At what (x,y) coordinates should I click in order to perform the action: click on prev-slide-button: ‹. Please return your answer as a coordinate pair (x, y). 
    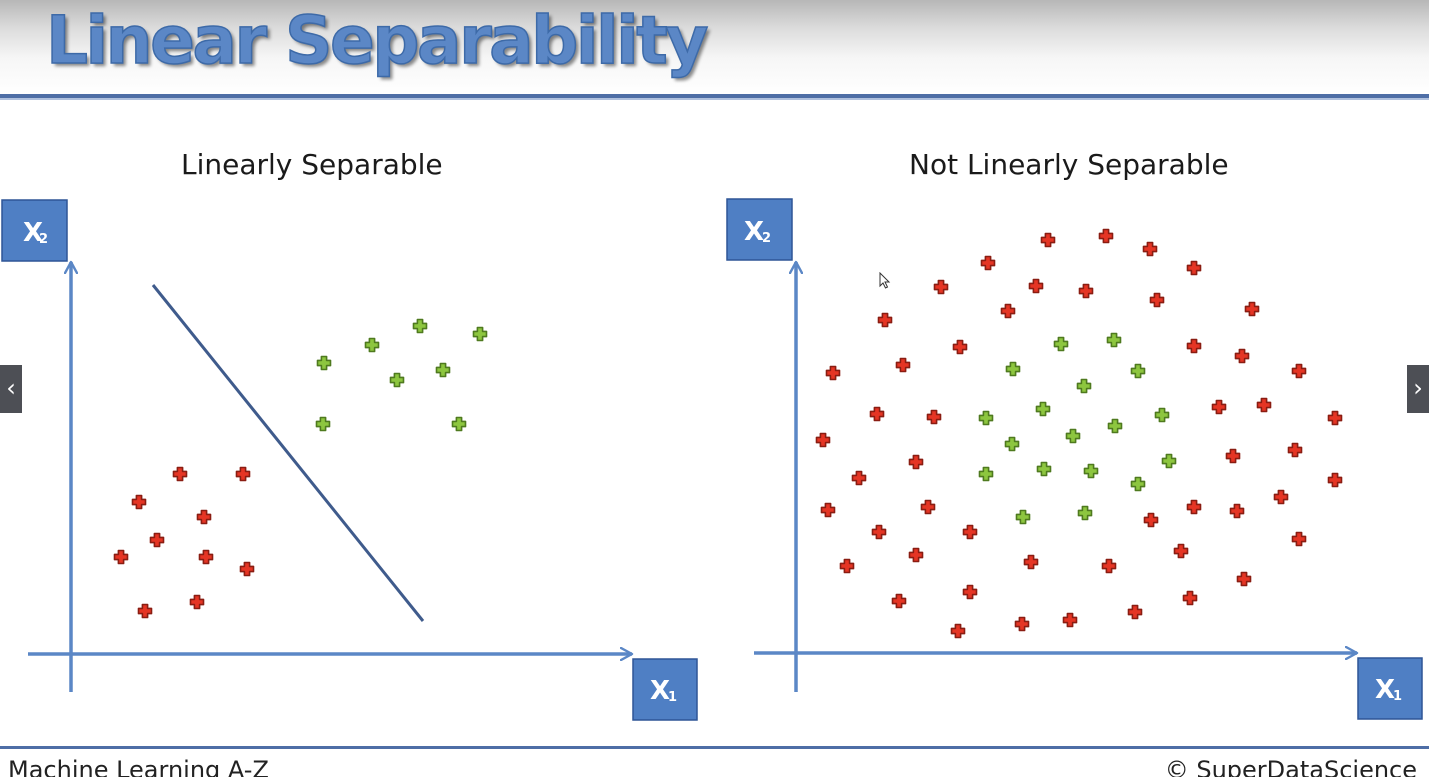
    Looking at the image, I should click on (11, 389).